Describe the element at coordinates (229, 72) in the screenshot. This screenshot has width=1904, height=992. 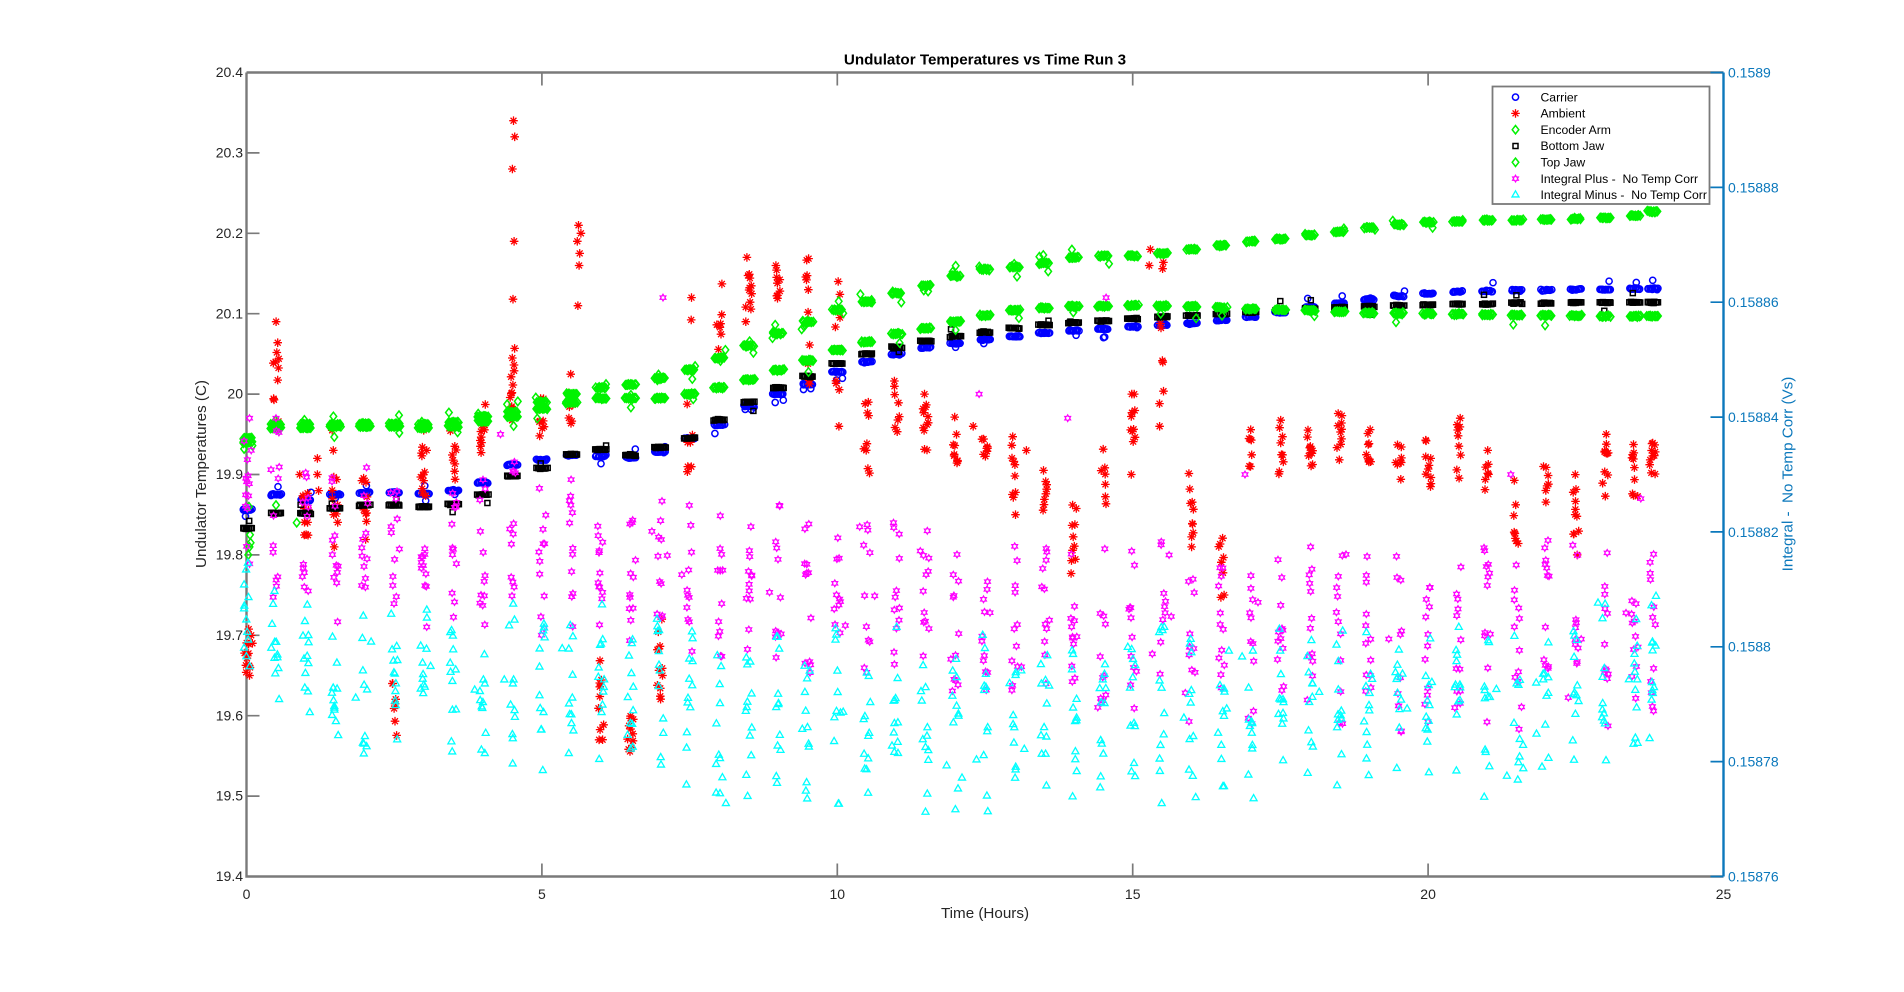
I see `svg-text: 20.4` at that location.